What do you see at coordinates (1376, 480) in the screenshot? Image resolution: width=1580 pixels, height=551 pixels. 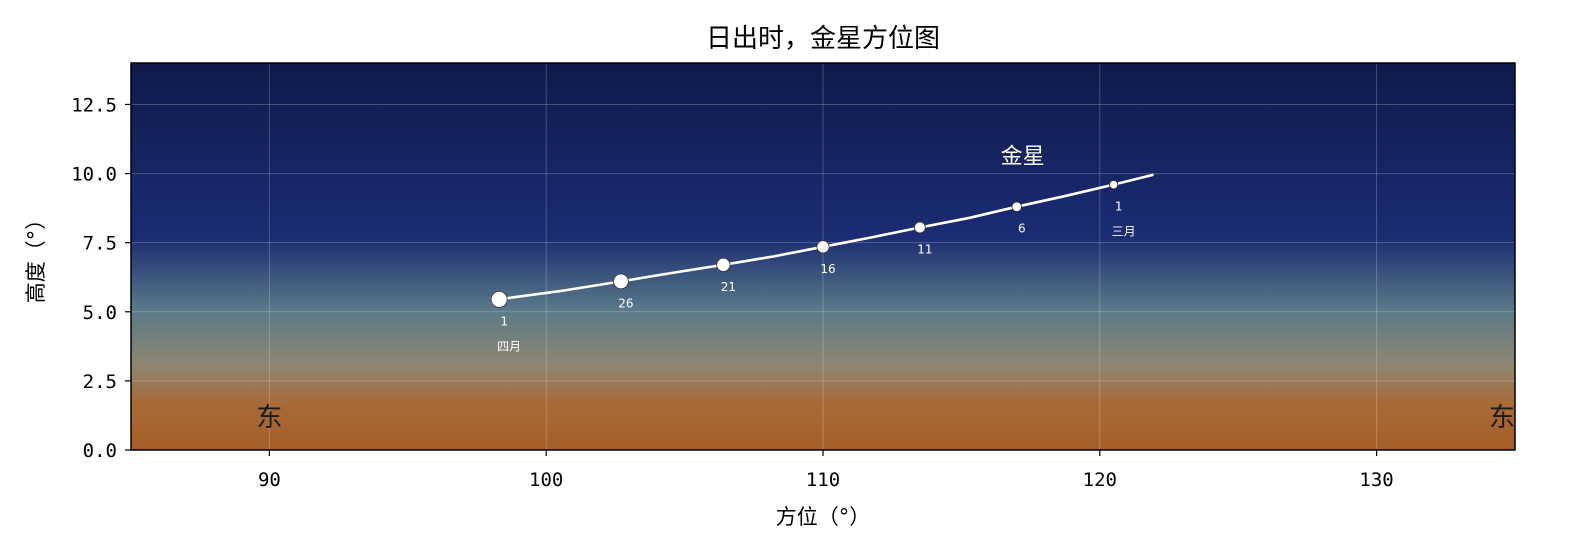 I see `x-tick-label: 130` at bounding box center [1376, 480].